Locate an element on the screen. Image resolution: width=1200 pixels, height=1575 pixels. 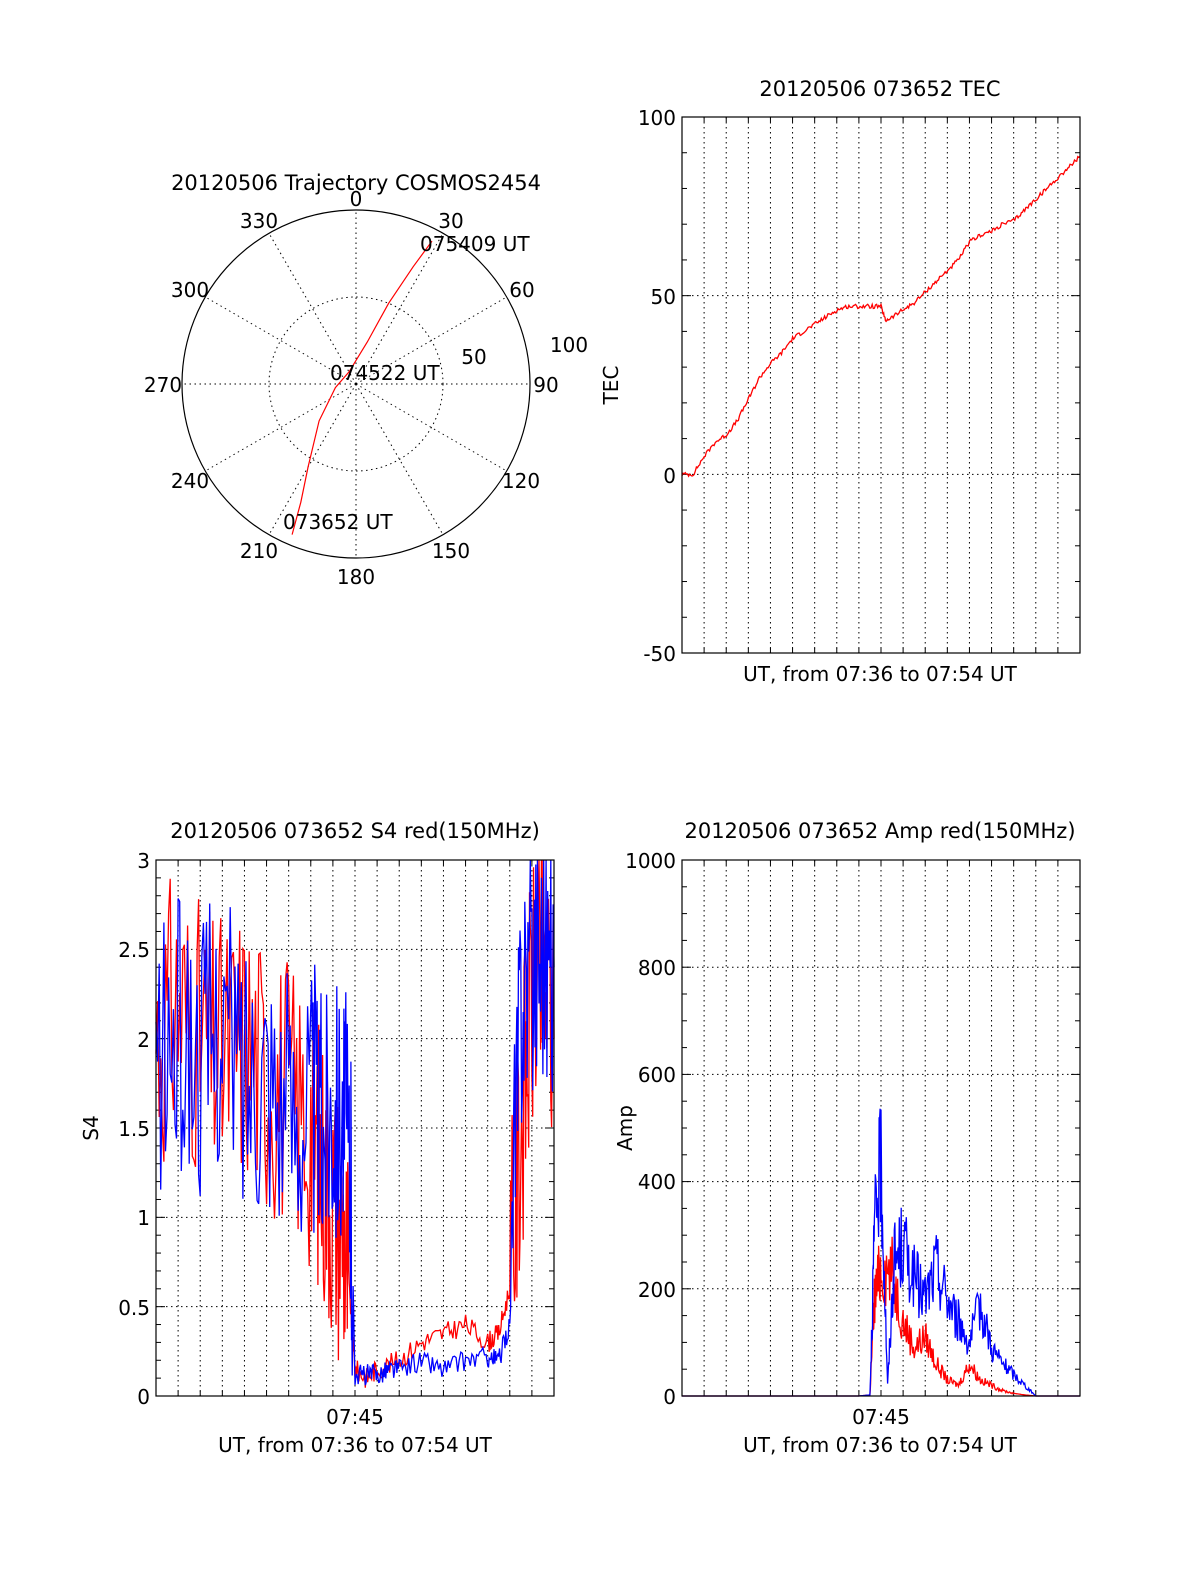
angle-label-150: 150 is located at coordinates (451, 551).